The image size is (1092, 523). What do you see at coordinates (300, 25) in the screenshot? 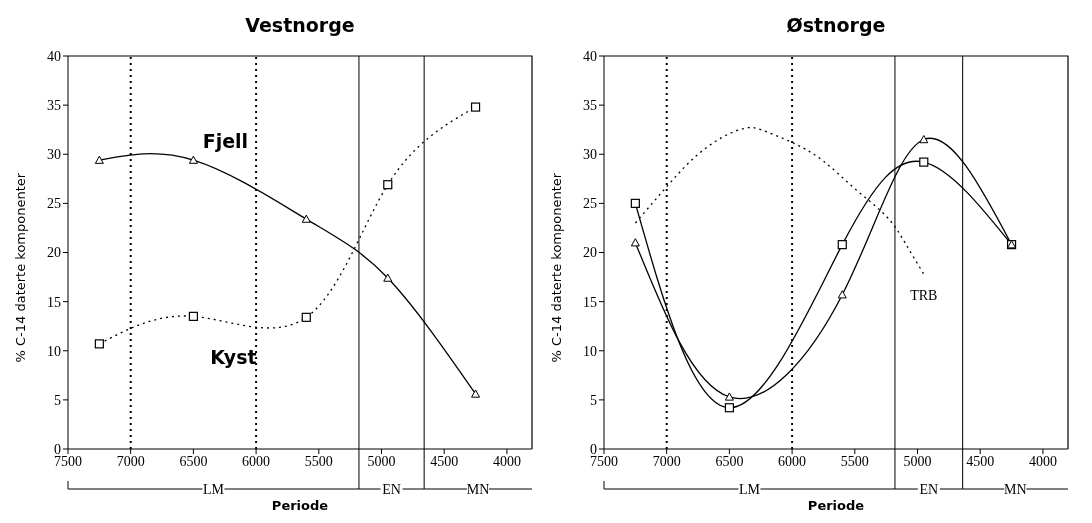
I see `chart-title: Vestnorge` at bounding box center [300, 25].